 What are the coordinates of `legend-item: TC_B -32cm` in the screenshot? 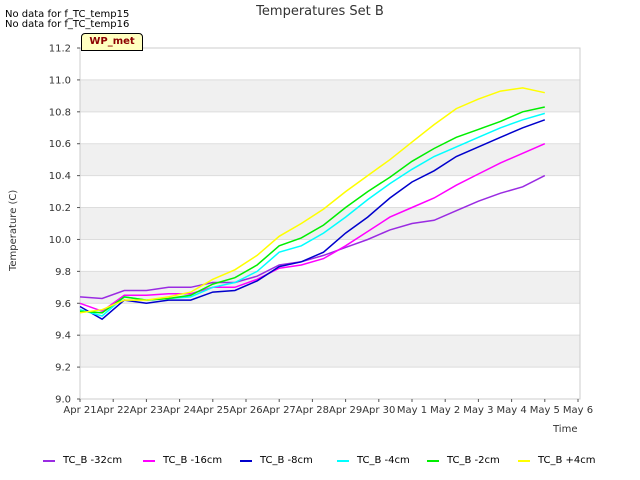 It's located at (82, 460).